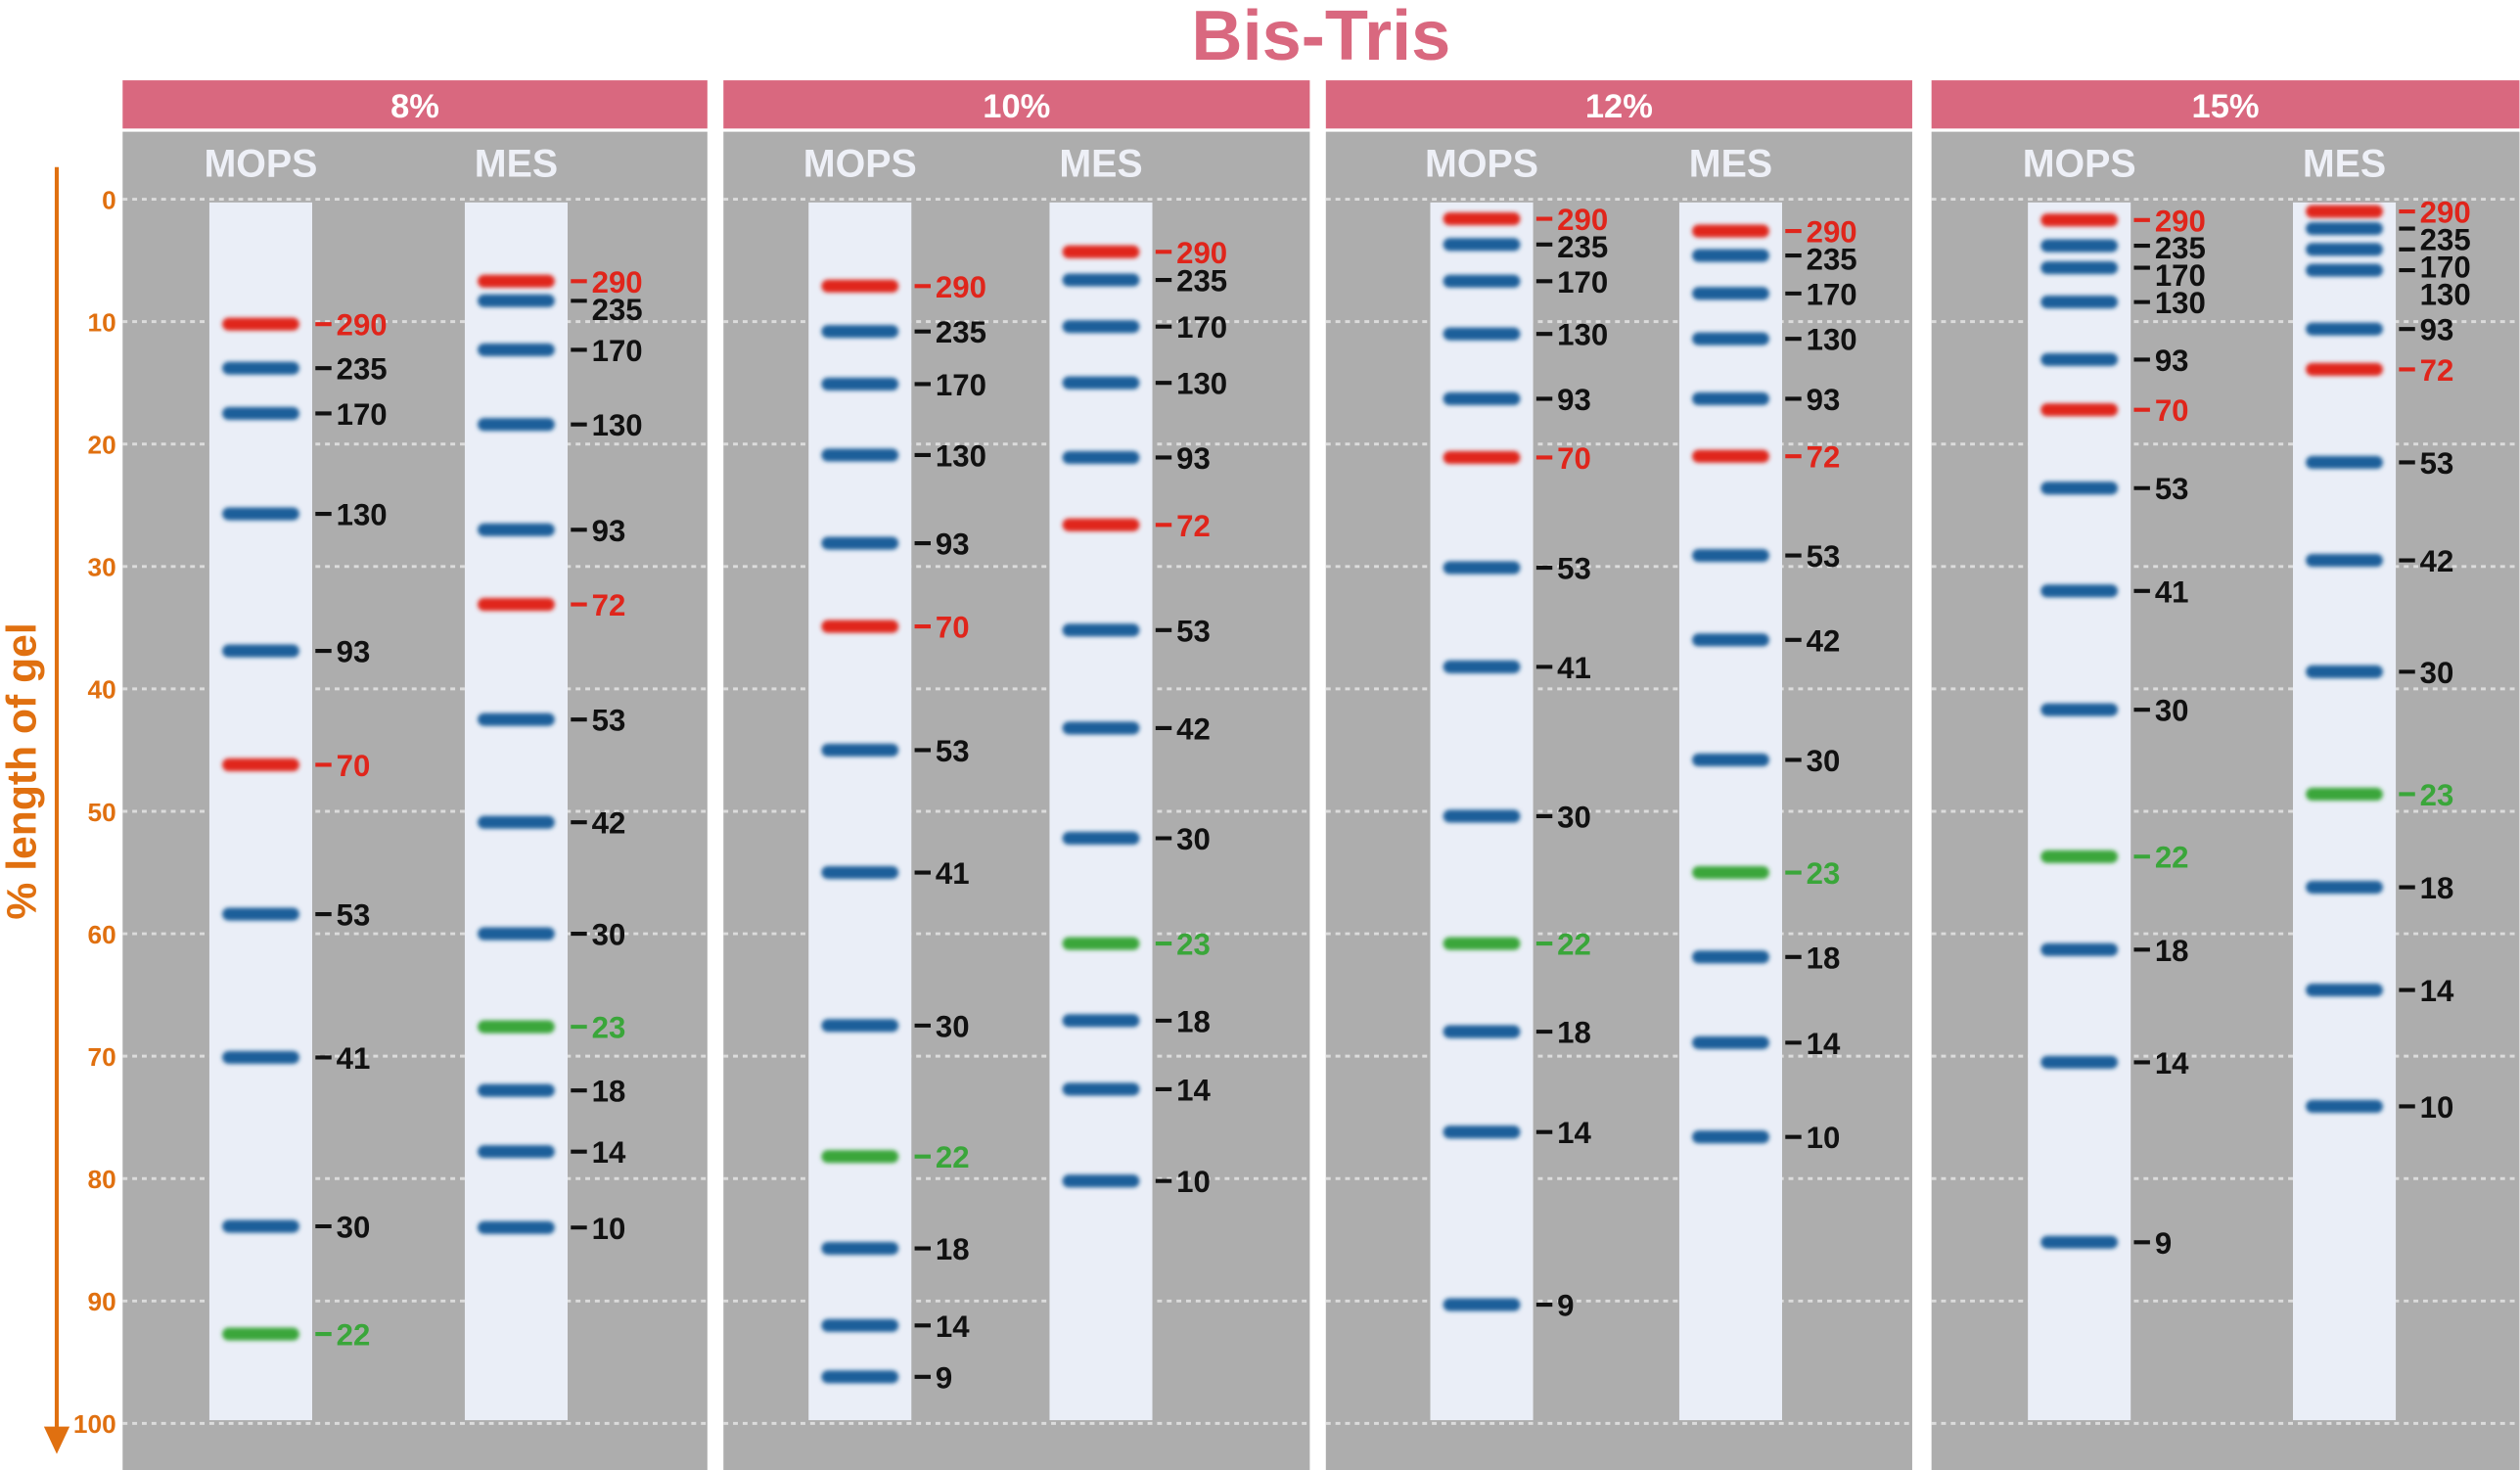 The height and width of the screenshot is (1470, 2520). I want to click on band-label: 170, so click(1582, 282).